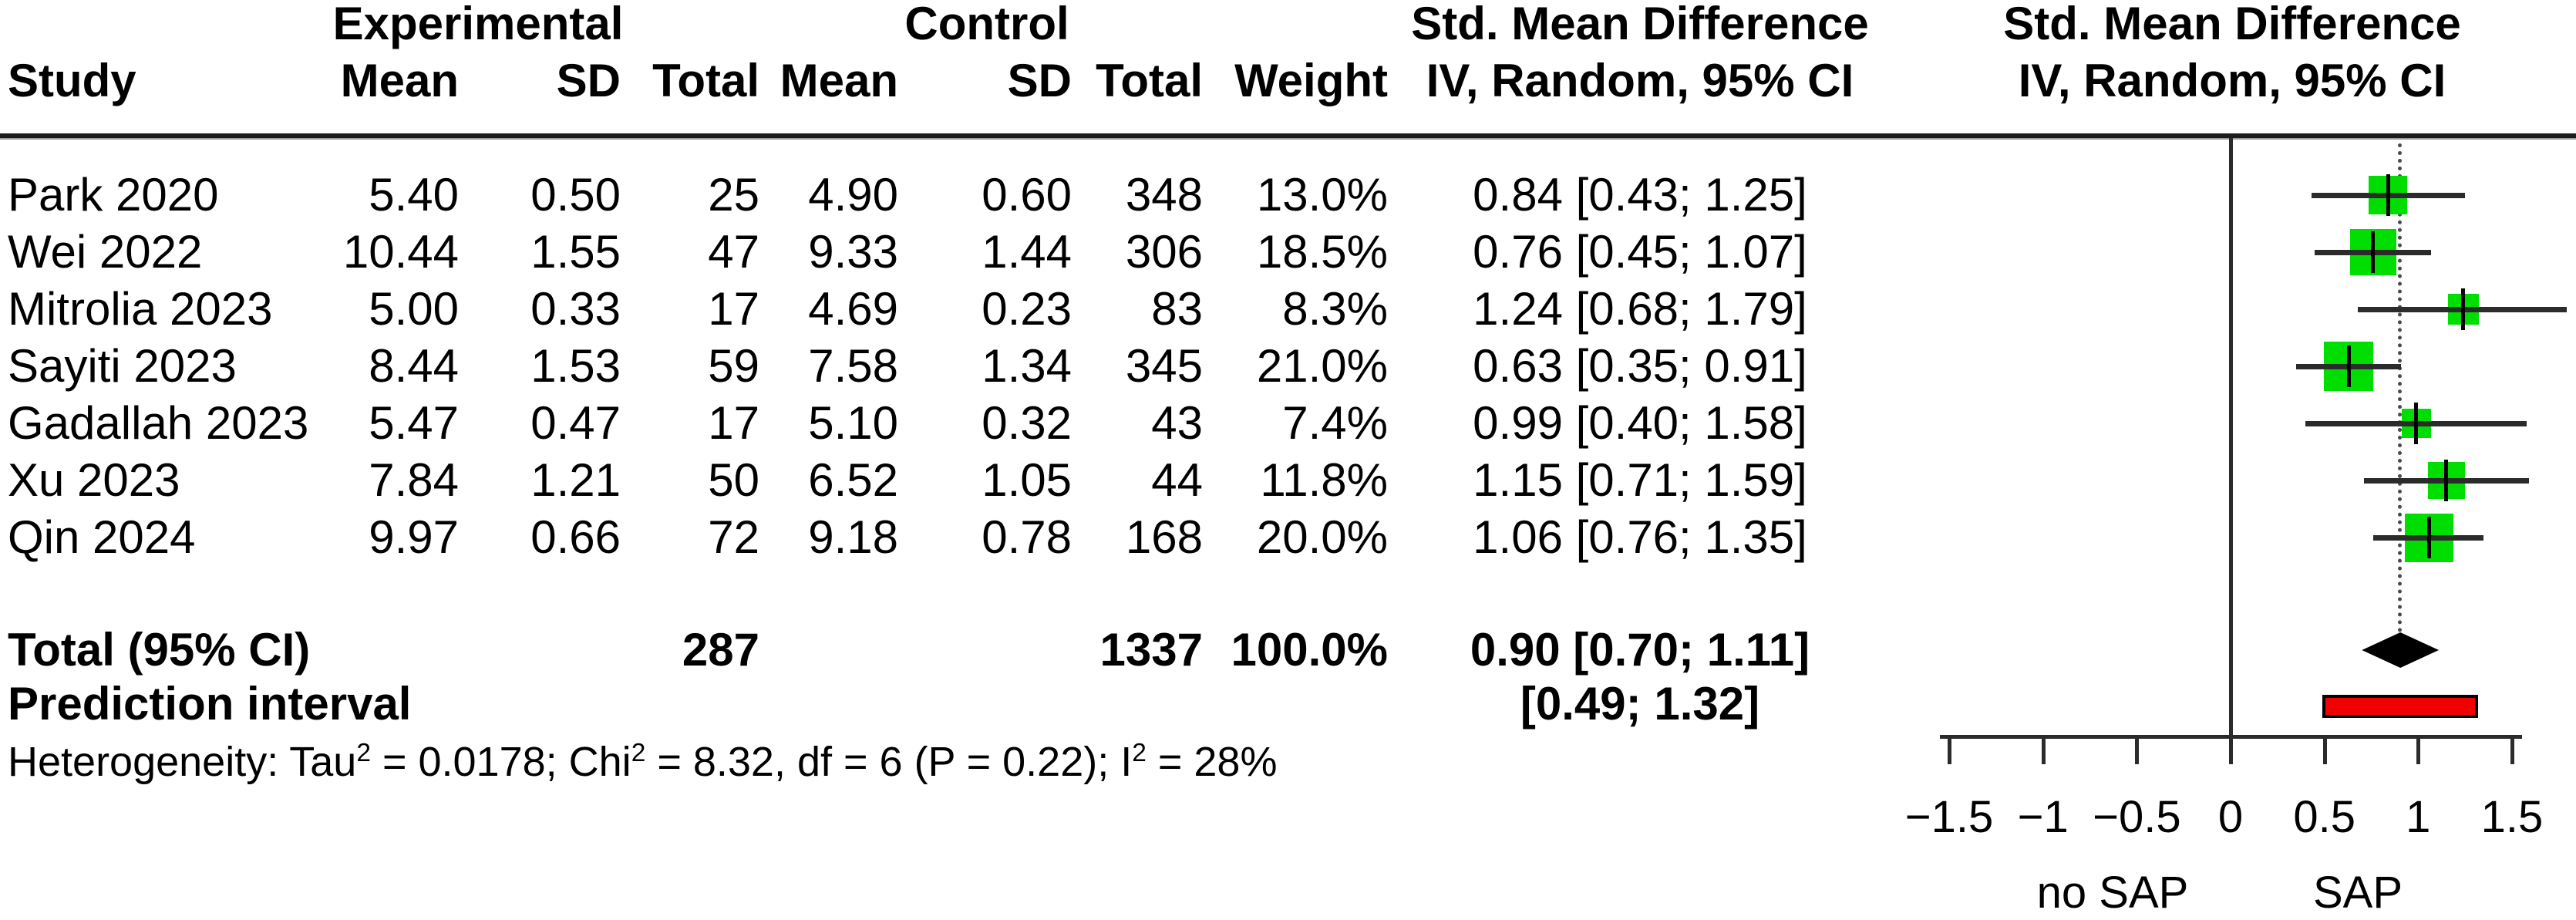 The image size is (2576, 920). I want to click on exp-mean: 5.47, so click(414, 423).